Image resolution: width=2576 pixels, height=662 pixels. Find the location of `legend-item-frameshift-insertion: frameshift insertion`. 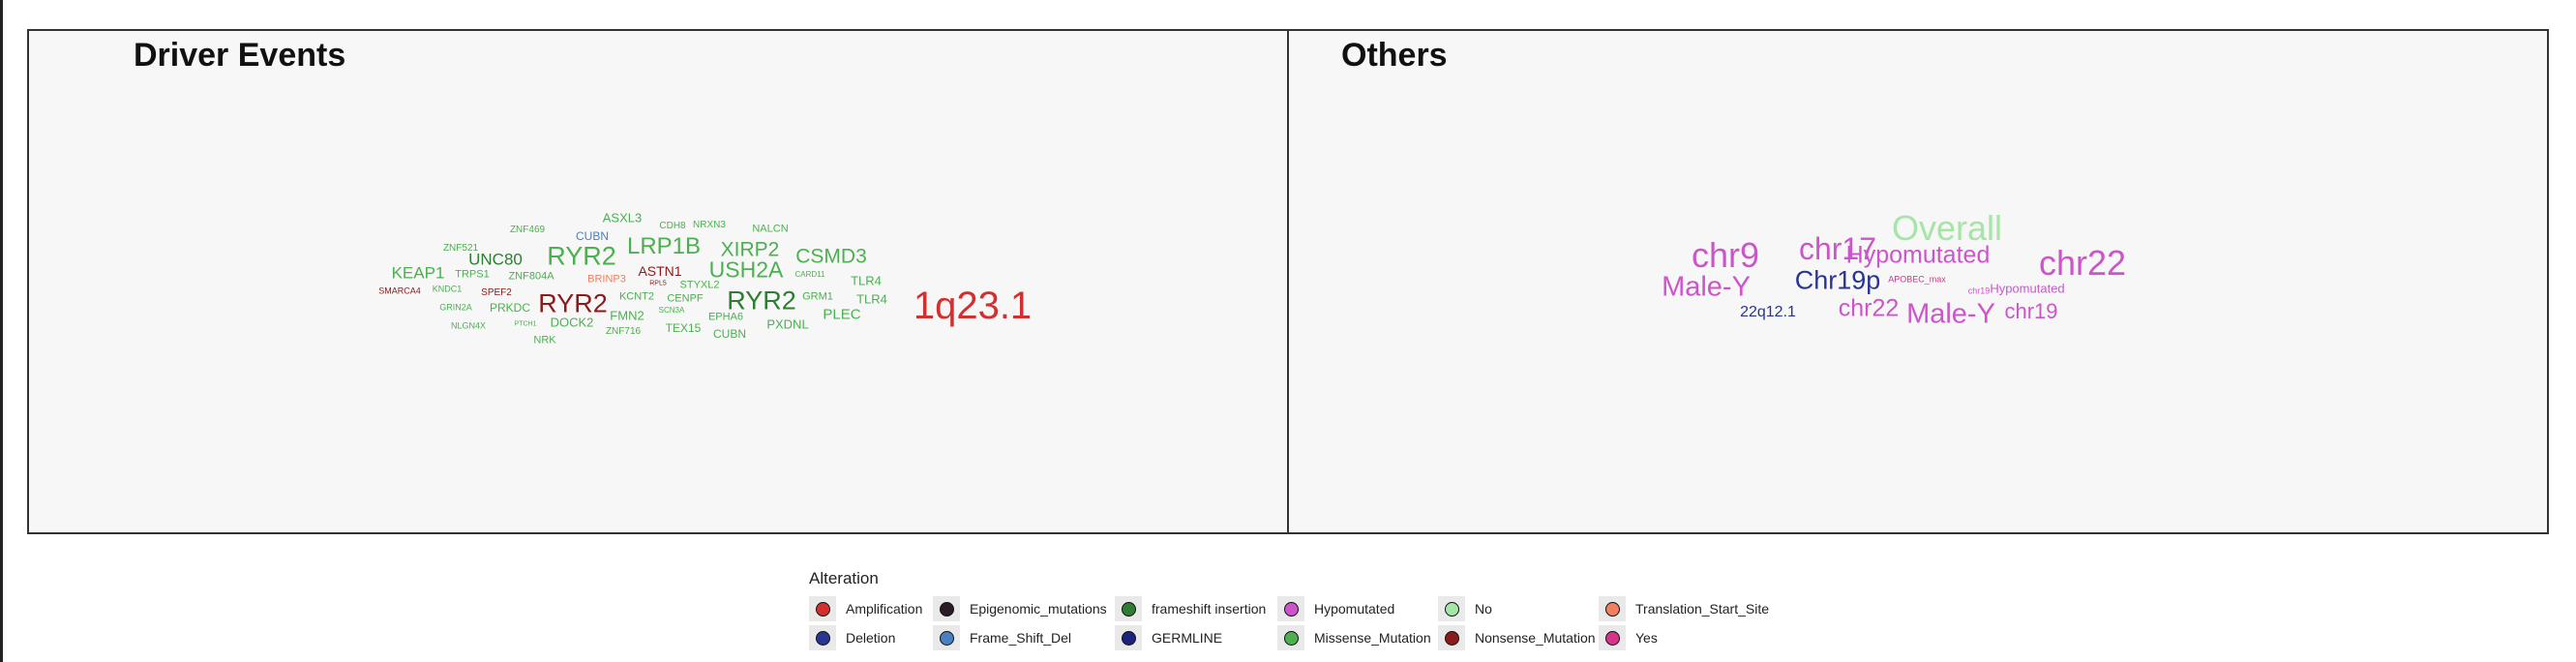

legend-item-frameshift-insertion: frameshift insertion is located at coordinates (1190, 608).